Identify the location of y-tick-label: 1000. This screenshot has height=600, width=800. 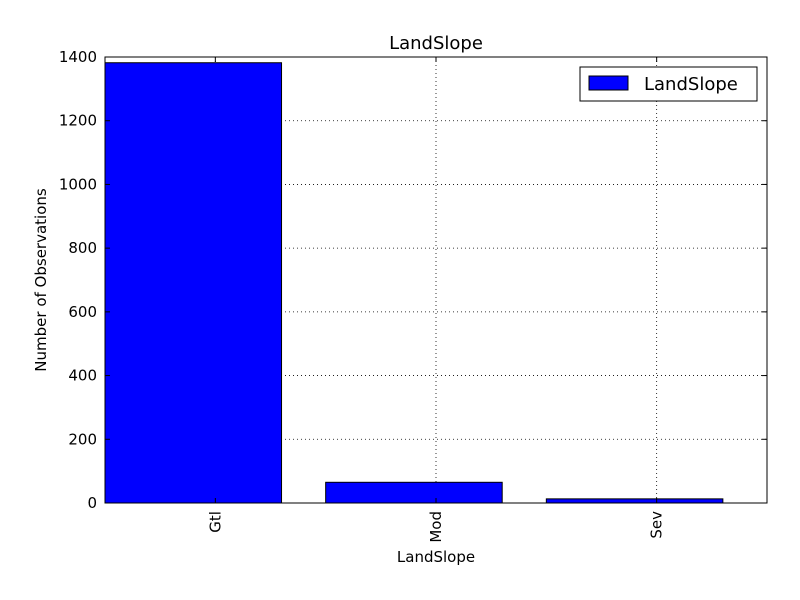
(78, 184).